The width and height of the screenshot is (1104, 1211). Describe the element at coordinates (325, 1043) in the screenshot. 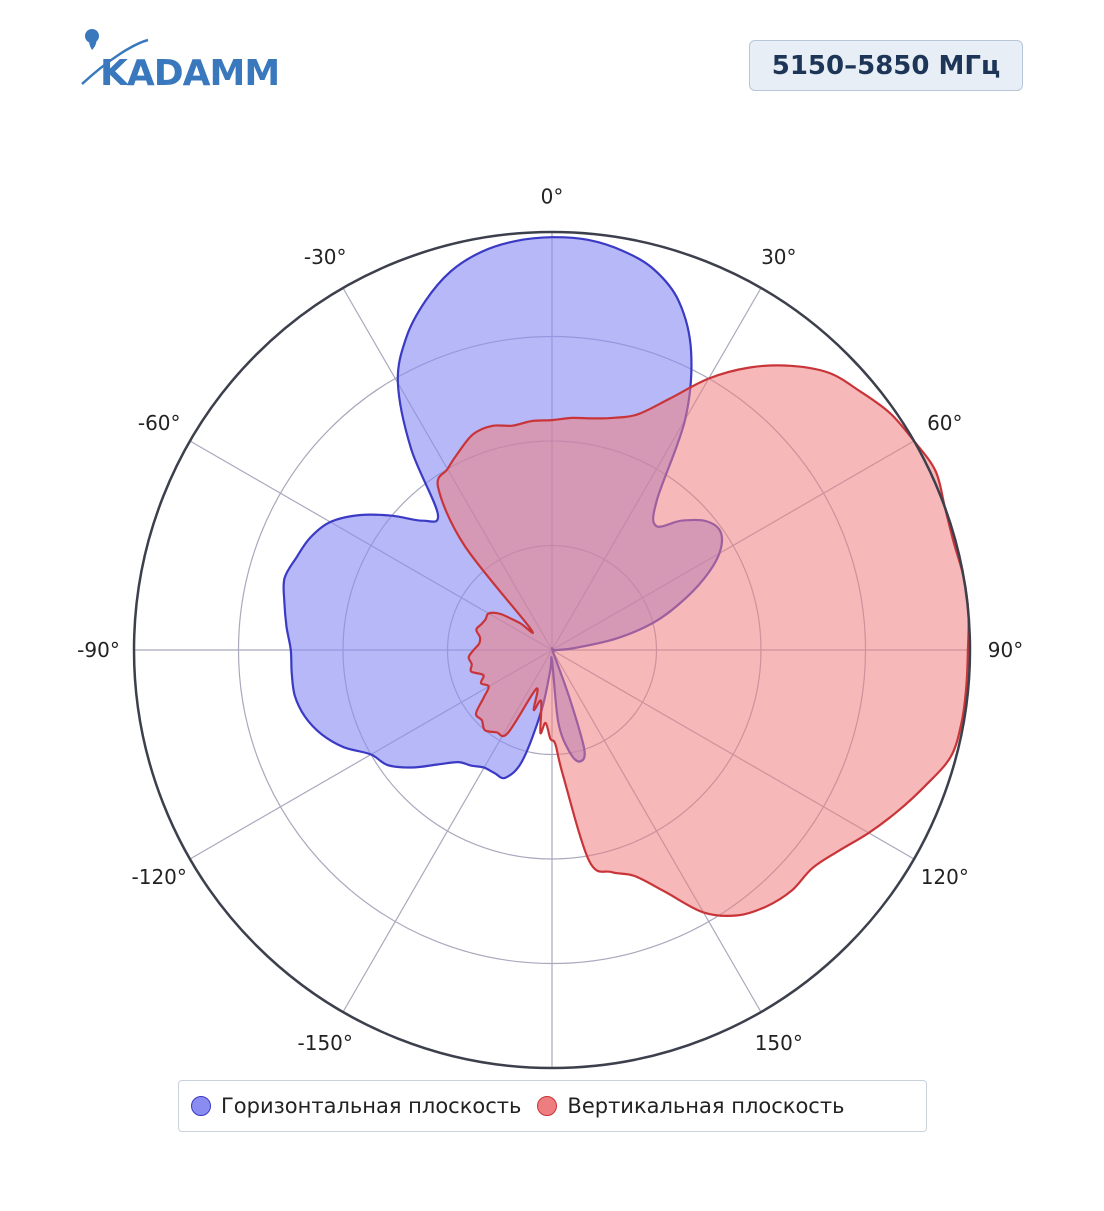

I see `angle-tick-label: -150°` at that location.